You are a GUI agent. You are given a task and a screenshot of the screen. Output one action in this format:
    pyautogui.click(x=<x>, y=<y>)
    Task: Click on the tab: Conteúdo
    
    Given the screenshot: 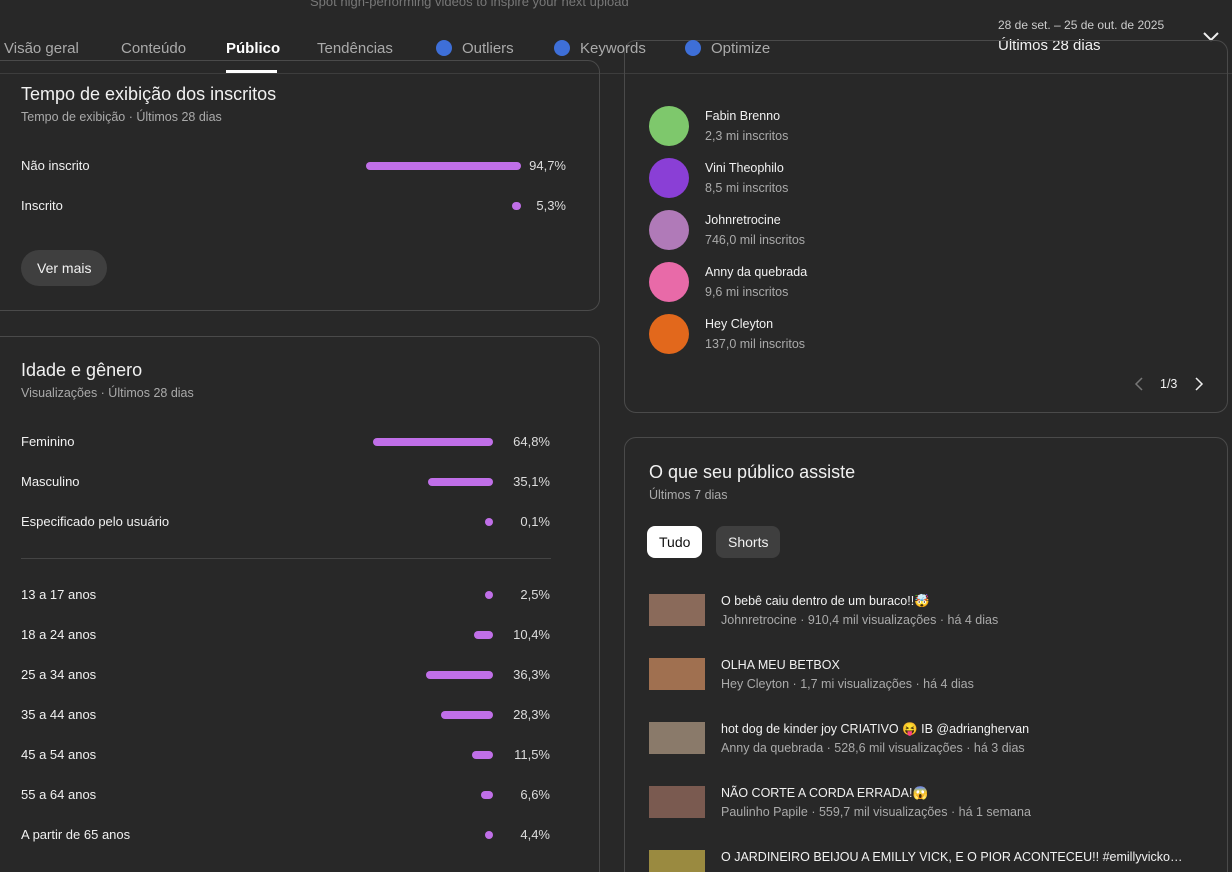 What is the action you would take?
    pyautogui.click(x=154, y=48)
    